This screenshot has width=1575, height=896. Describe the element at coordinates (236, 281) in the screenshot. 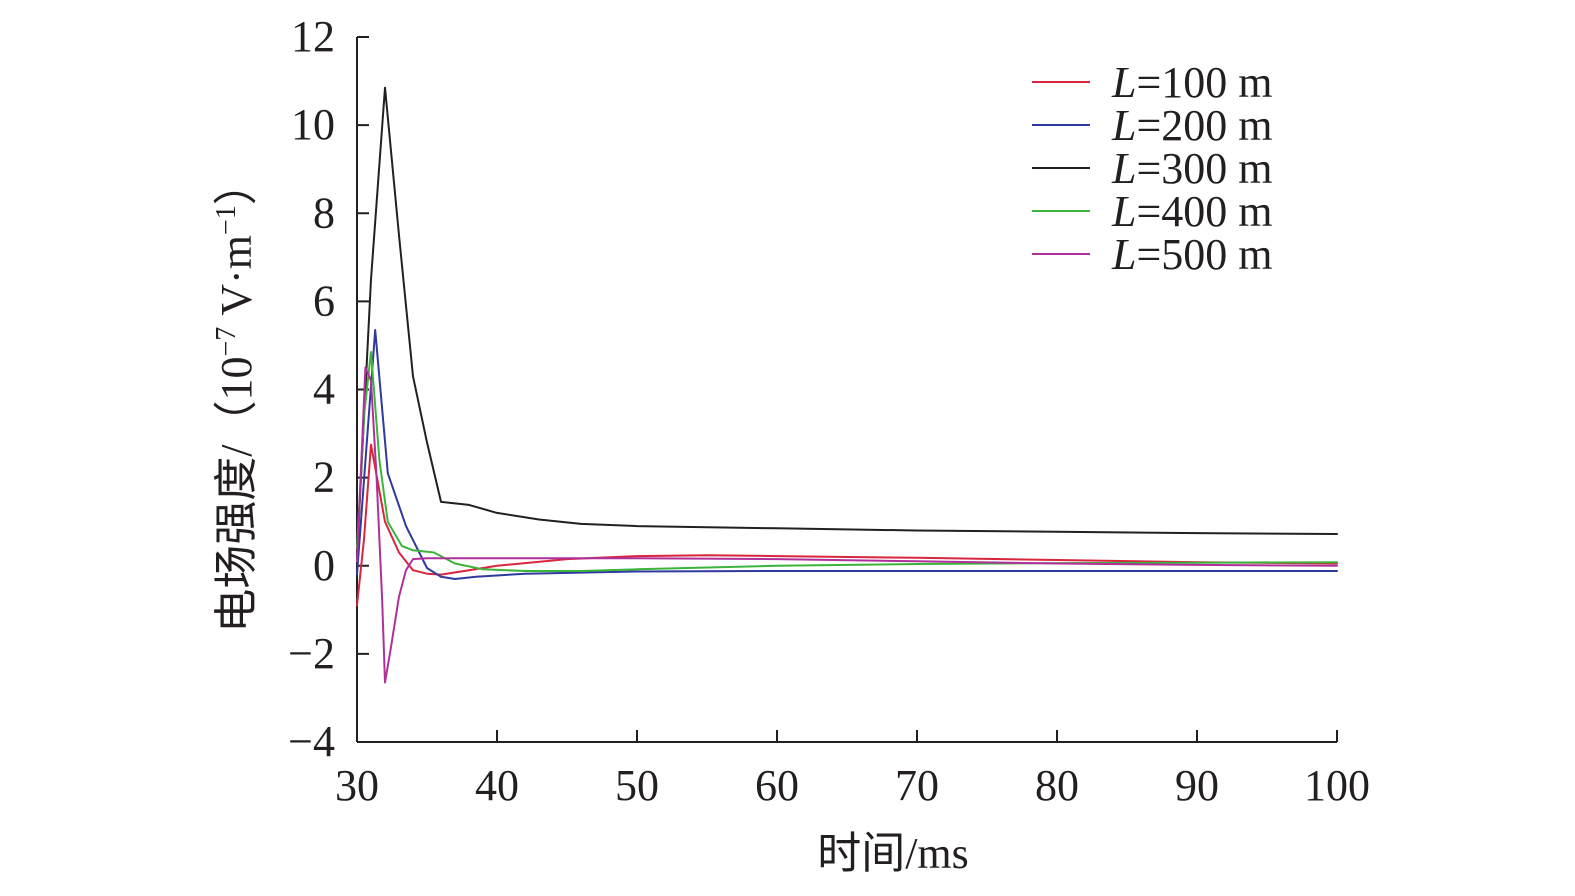

I see `y-axis-title-mid: V·m` at that location.